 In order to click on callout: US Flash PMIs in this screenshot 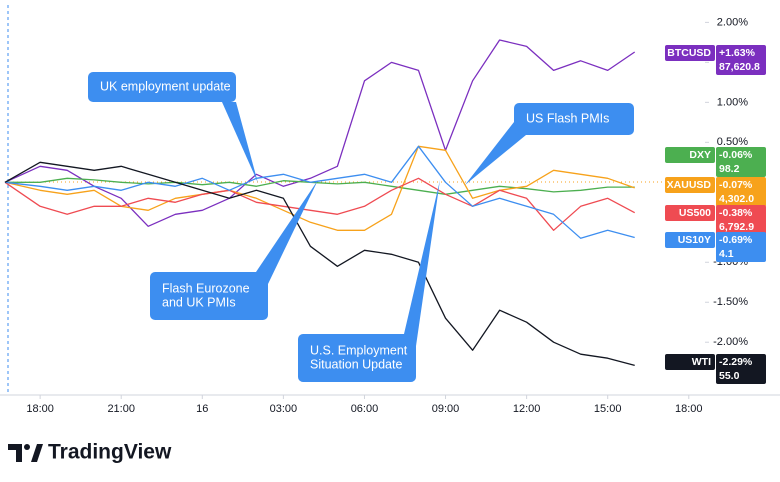, I will do `click(549, 144)`.